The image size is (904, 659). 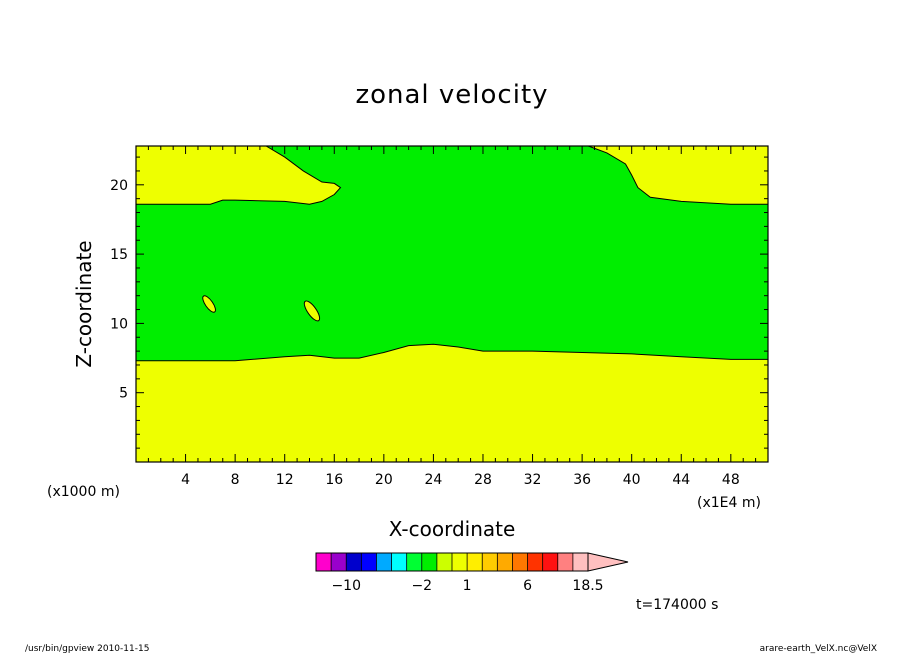 I want to click on x-tick-label: 36, so click(x=582, y=480).